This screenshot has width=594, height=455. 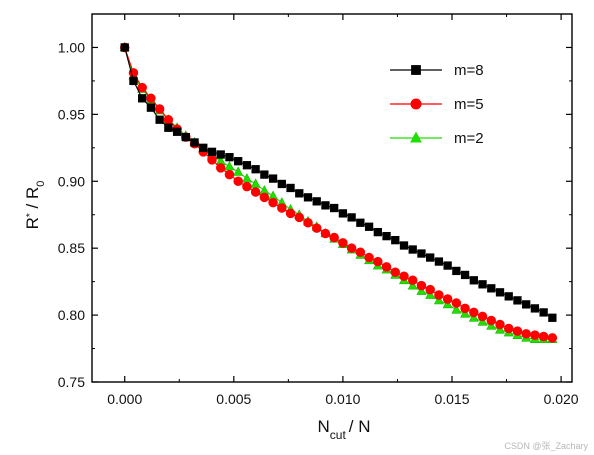 What do you see at coordinates (451, 399) in the screenshot?
I see `x-tick-label: 0.015` at bounding box center [451, 399].